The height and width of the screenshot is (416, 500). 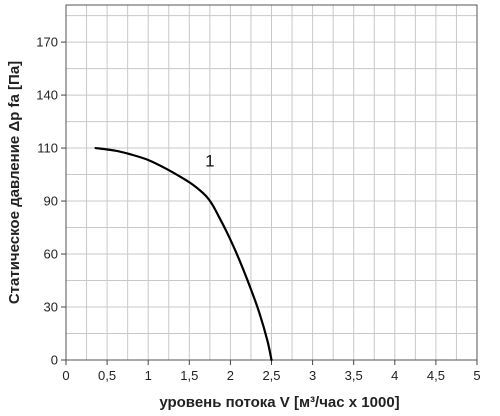 What do you see at coordinates (476, 375) in the screenshot?
I see `x-tick-label: 5` at bounding box center [476, 375].